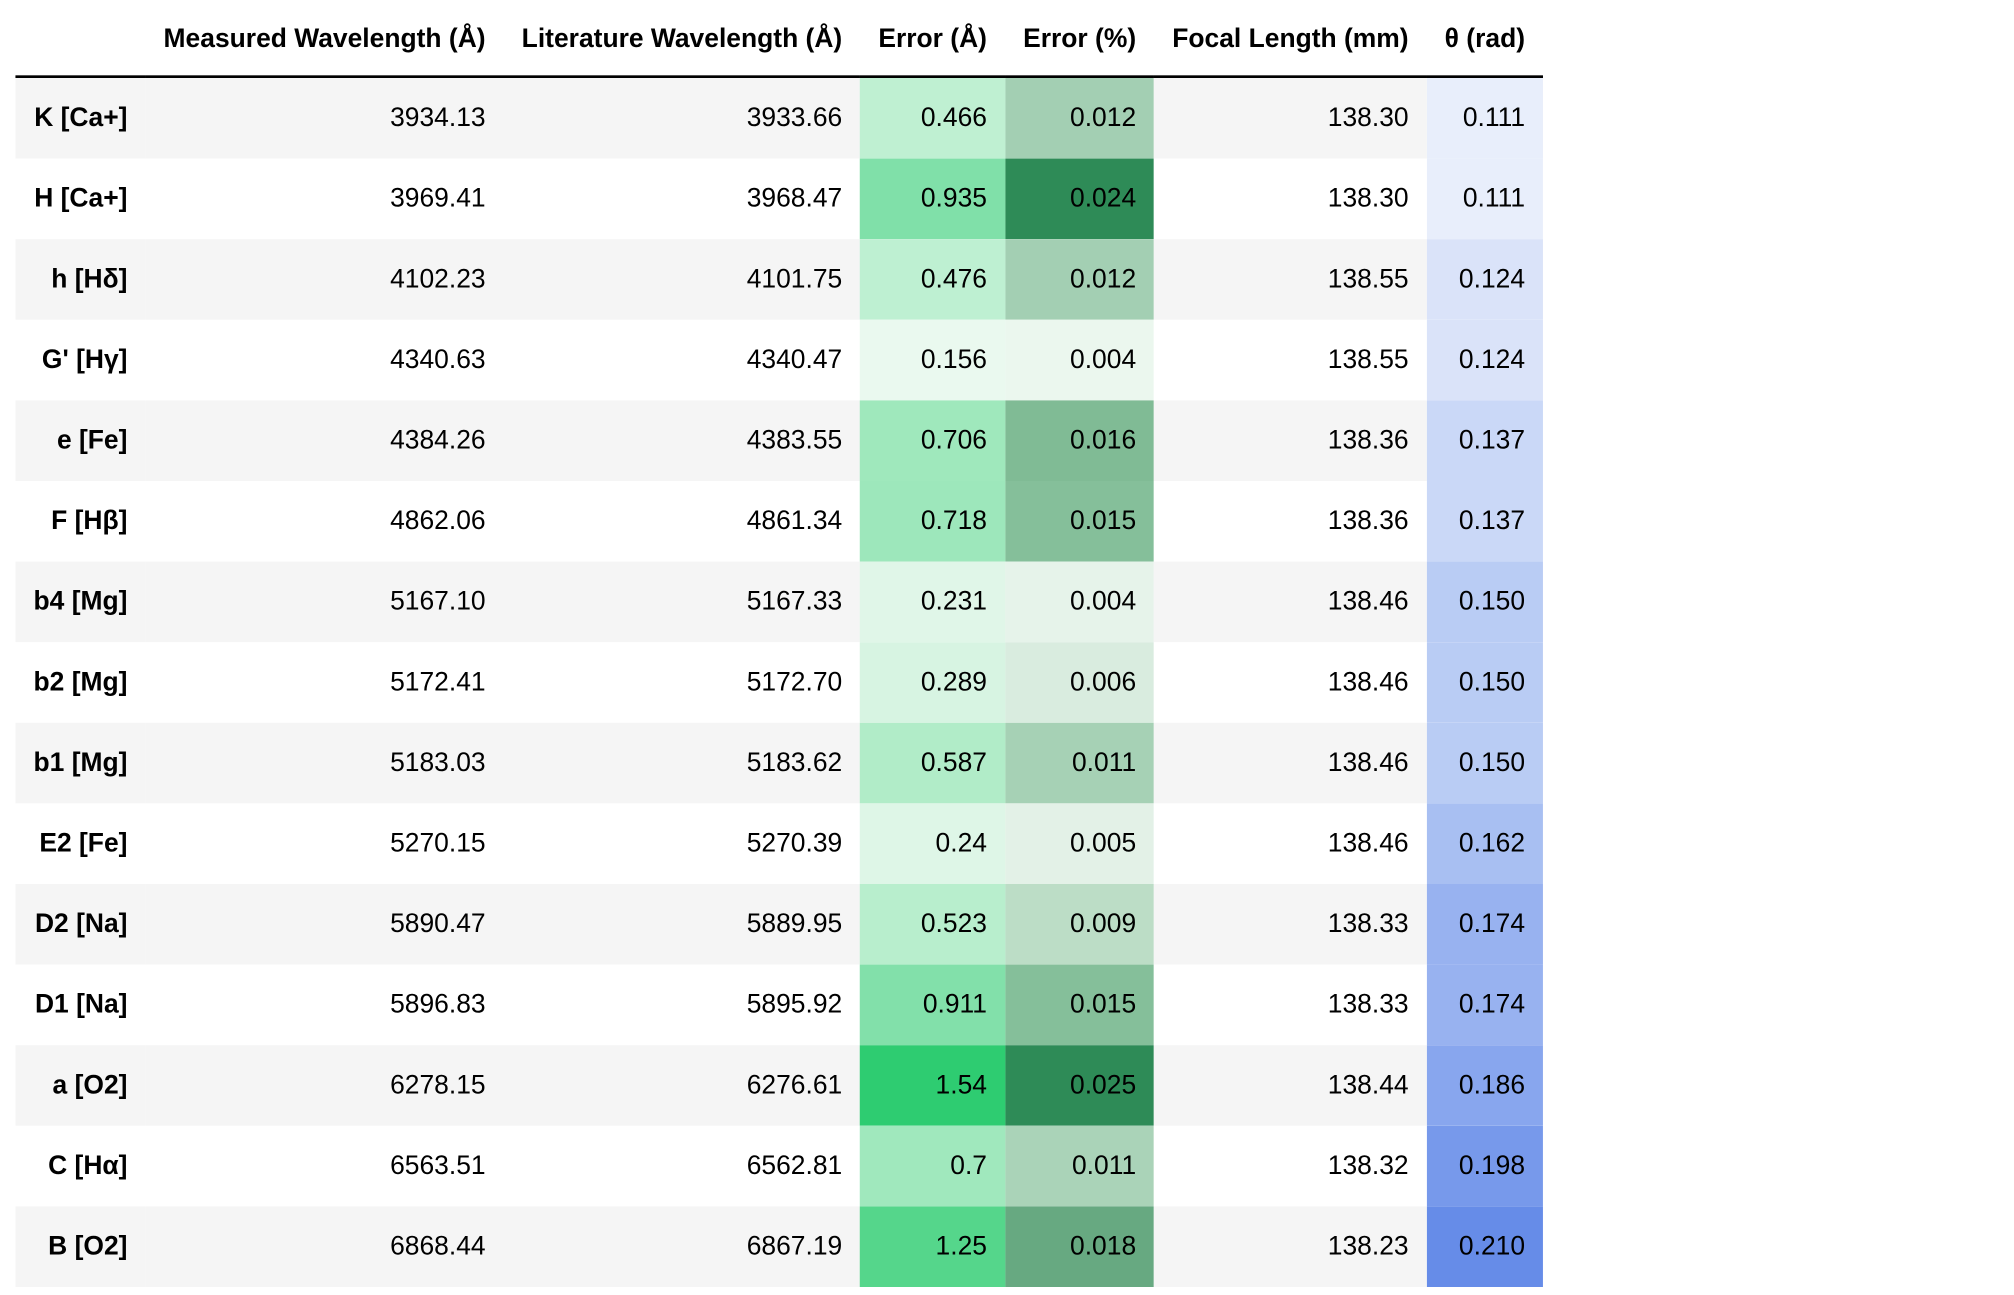 Image resolution: width=2014 pixels, height=1295 pixels. Describe the element at coordinates (438, 1165) in the screenshot. I see `measured-wavelength-cell: 6563.51` at that location.